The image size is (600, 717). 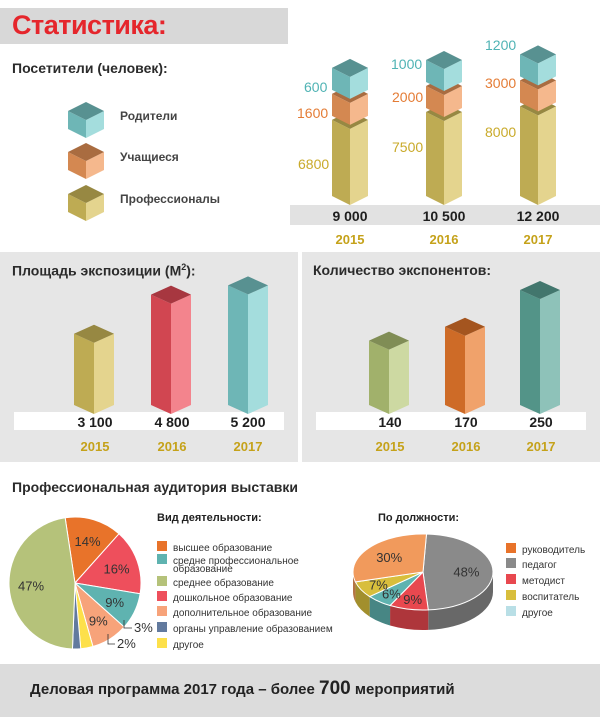 I want to click on visitors-bars, so click(x=444, y=125).